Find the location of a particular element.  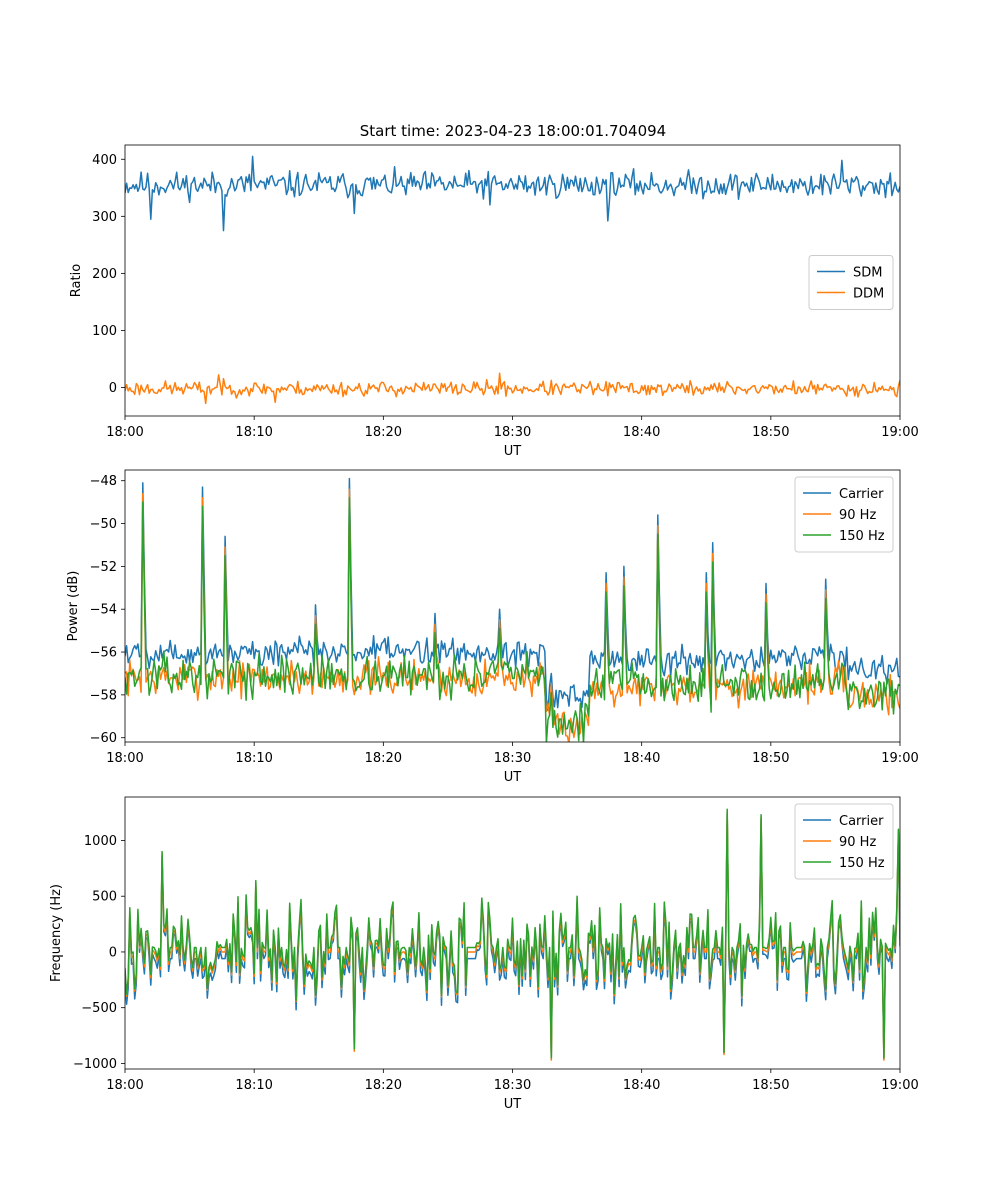

y-axis-label: Frequency (Hz) is located at coordinates (56, 933).